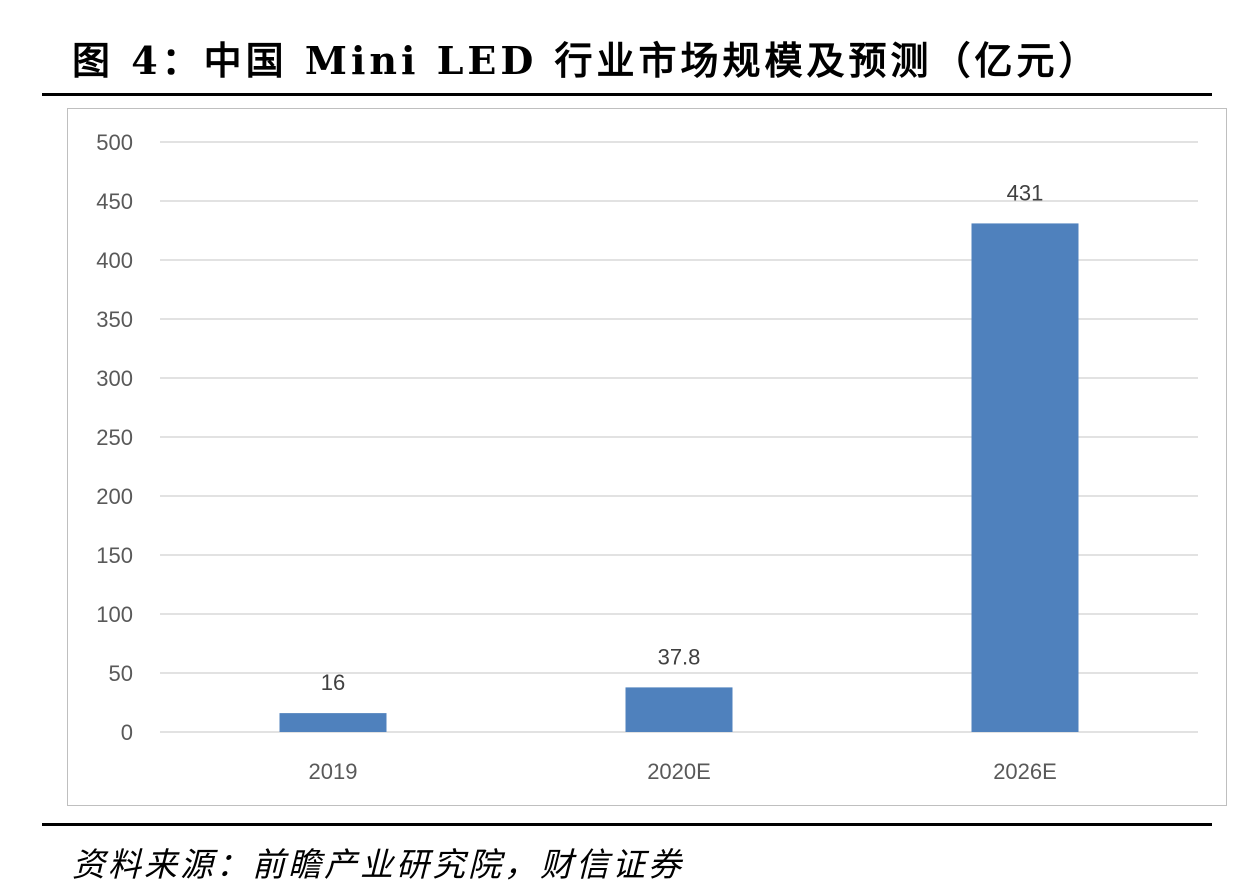 The height and width of the screenshot is (886, 1236). I want to click on data-label: 16, so click(333, 682).